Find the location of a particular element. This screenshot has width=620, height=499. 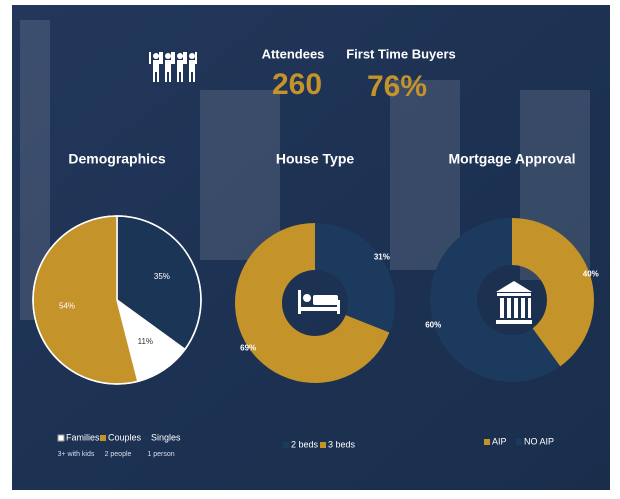

chart-title: Demographics is located at coordinates (116, 159).